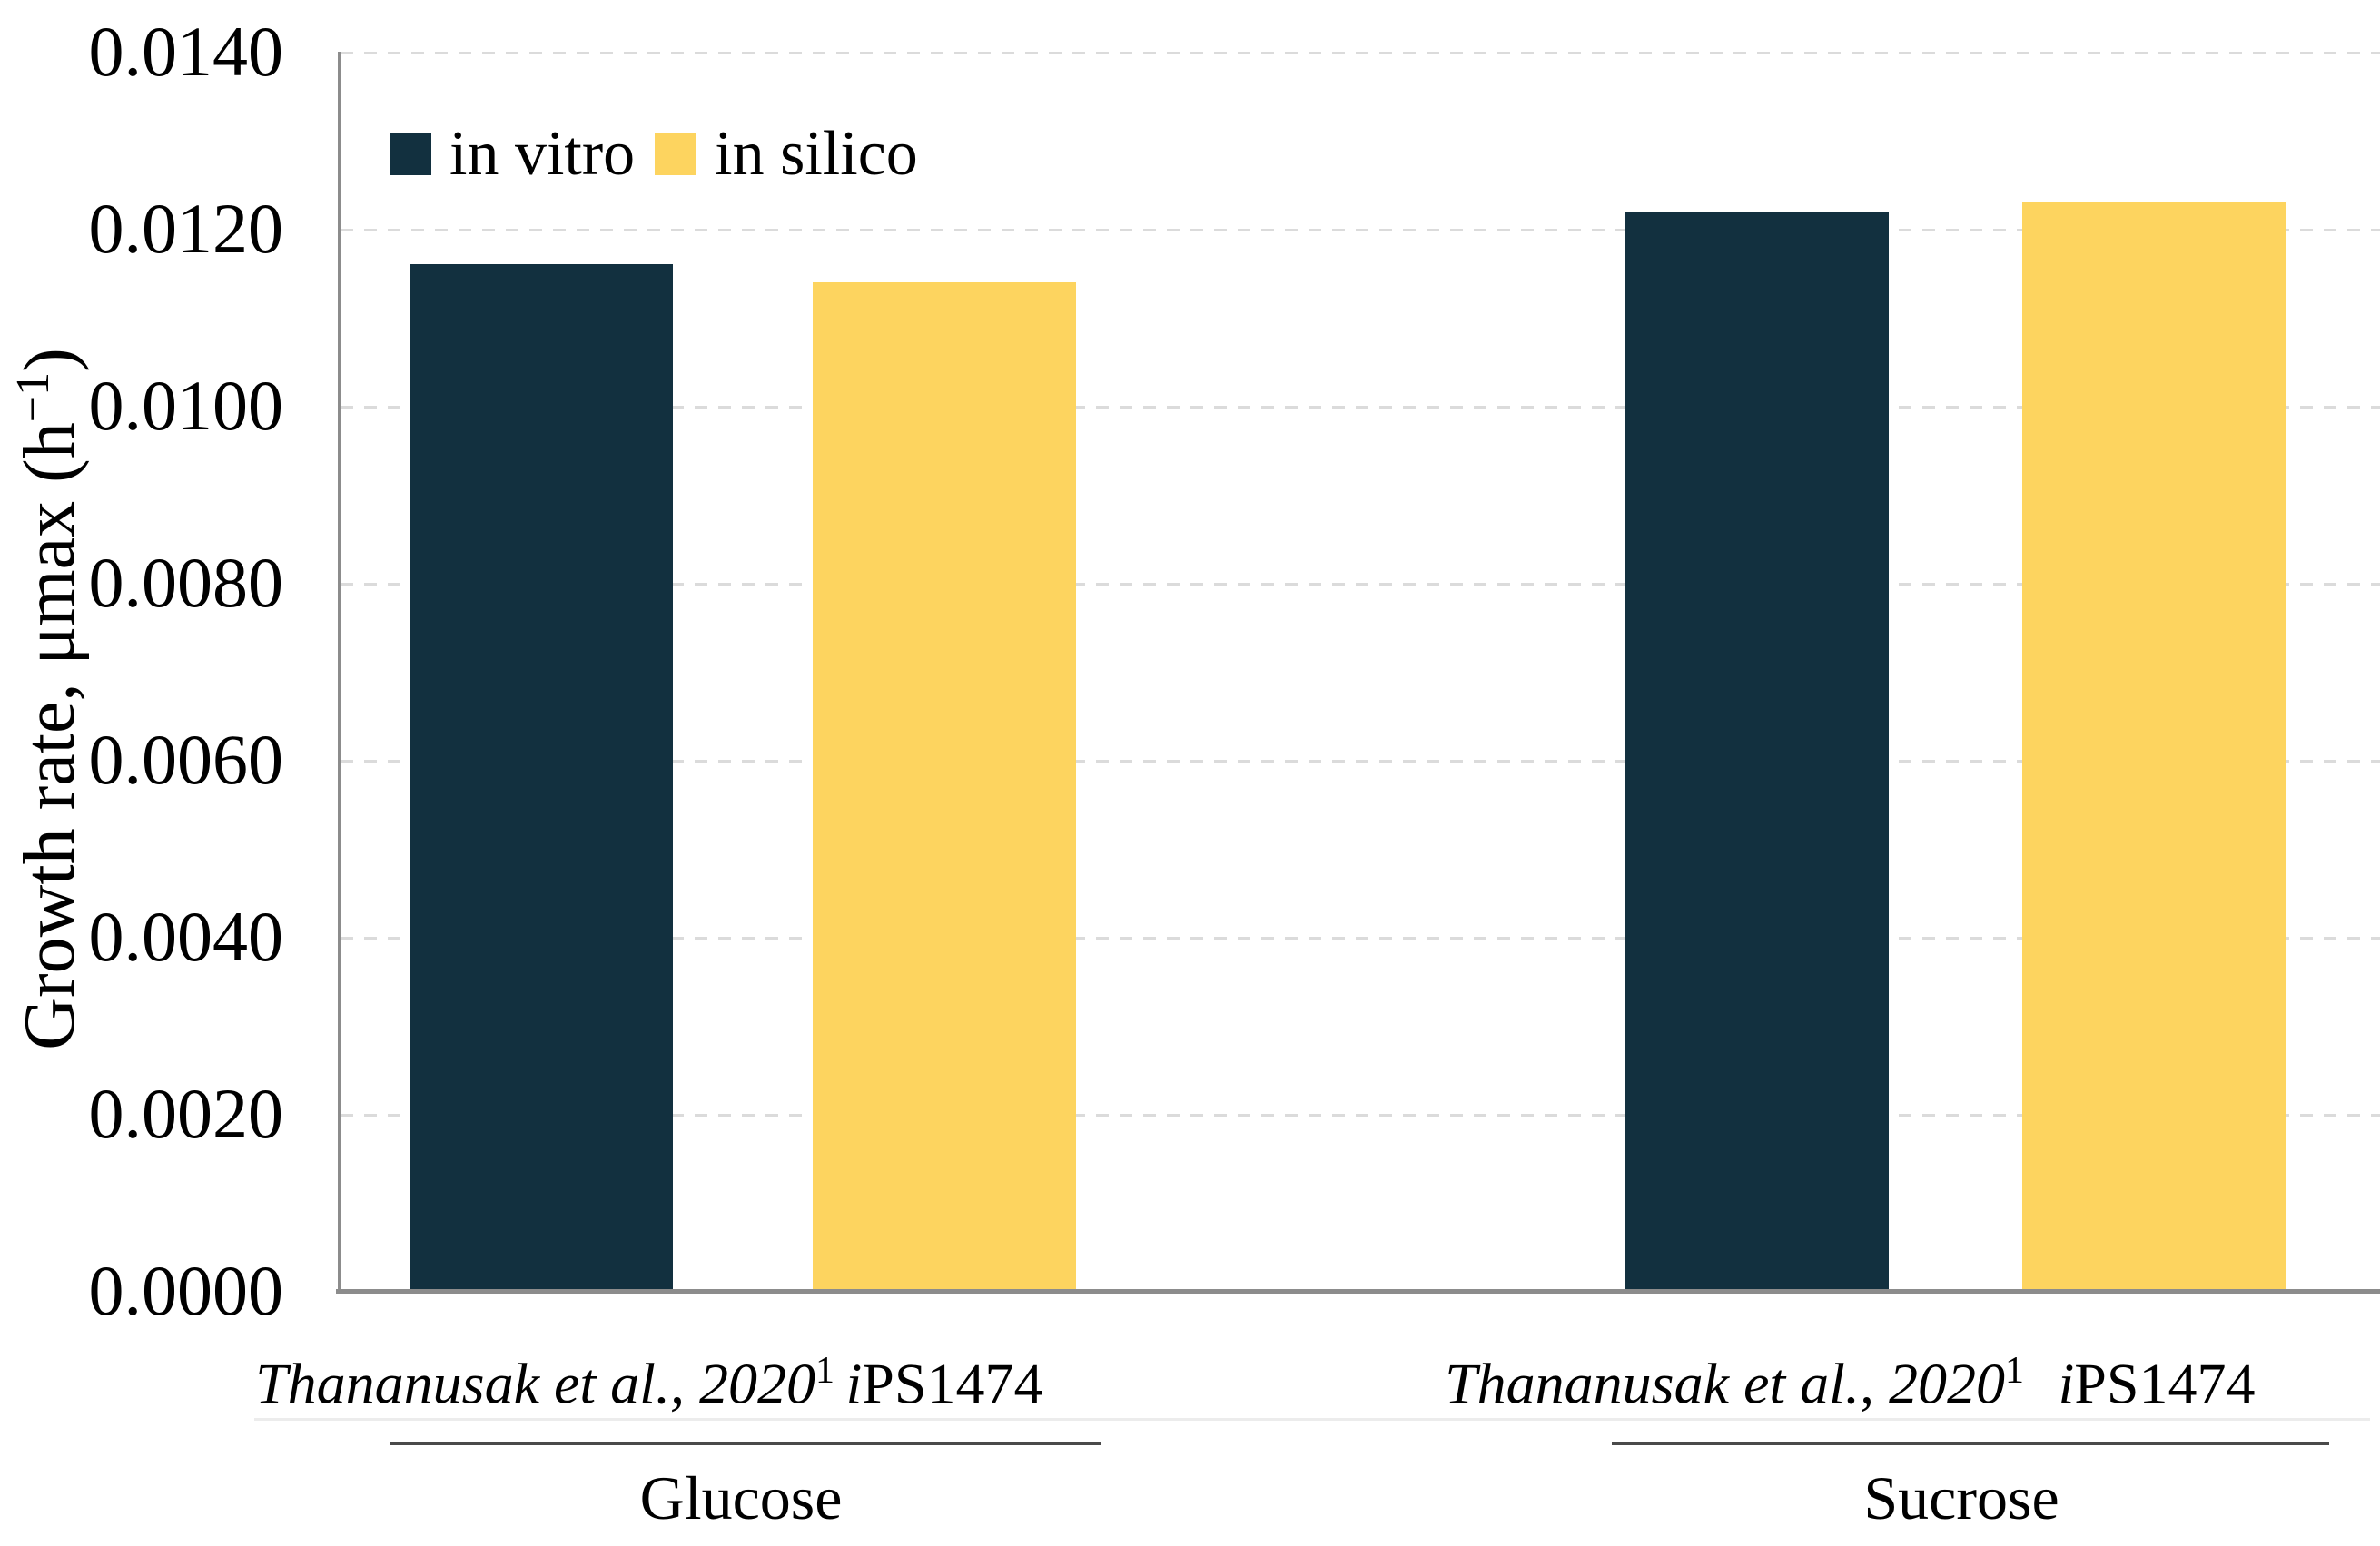 This screenshot has height=1546, width=2380. I want to click on legend-item-in-silico: in silico, so click(787, 154).